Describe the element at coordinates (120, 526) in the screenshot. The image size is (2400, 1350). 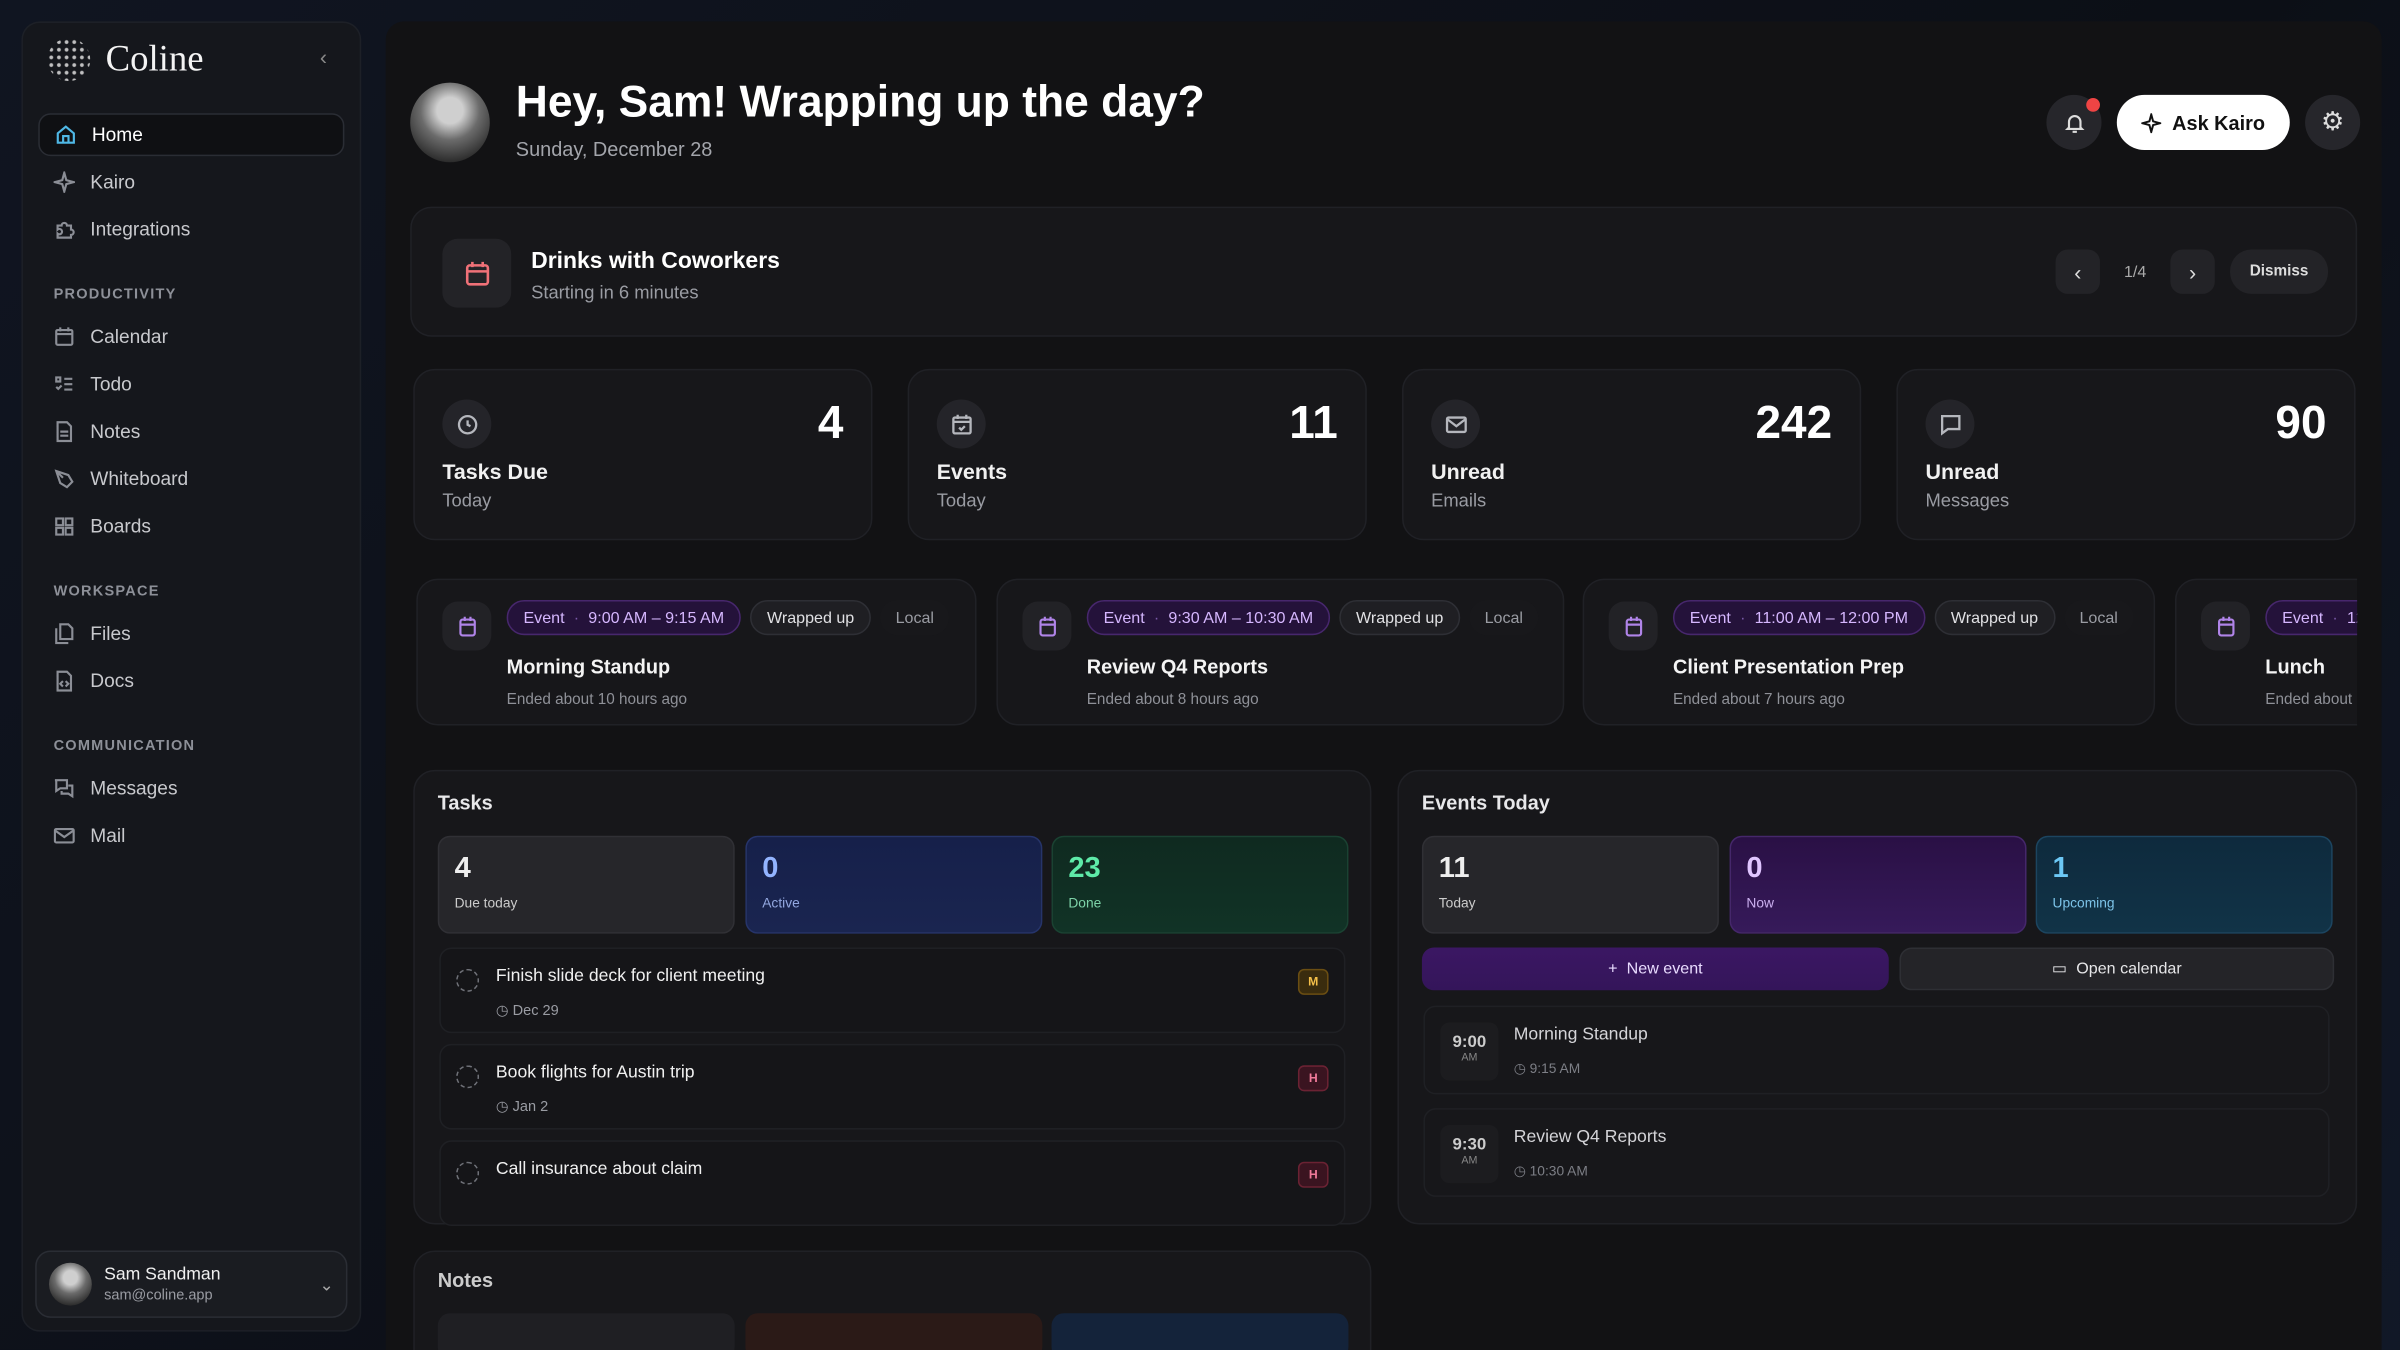
I see `sidebar-item-label: Boards` at that location.